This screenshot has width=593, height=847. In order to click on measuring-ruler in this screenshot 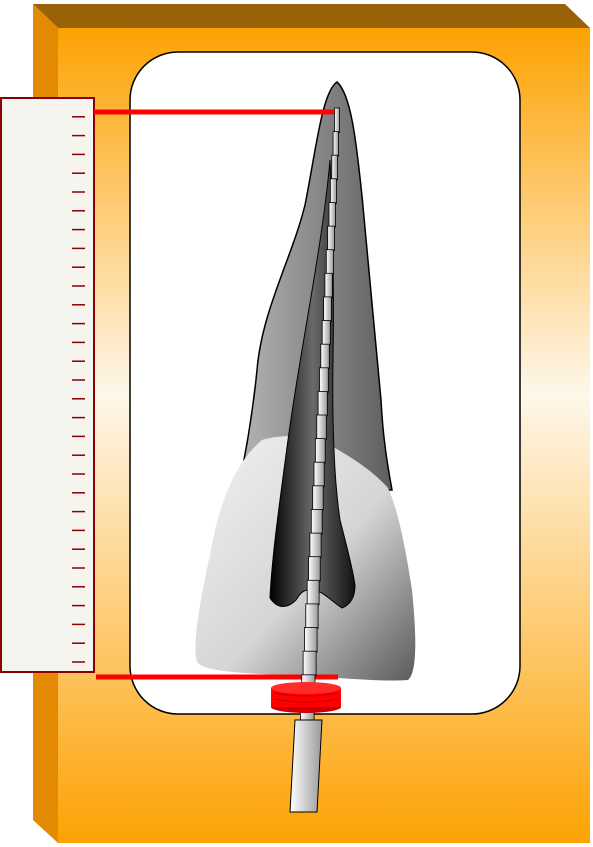, I will do `click(47, 385)`.